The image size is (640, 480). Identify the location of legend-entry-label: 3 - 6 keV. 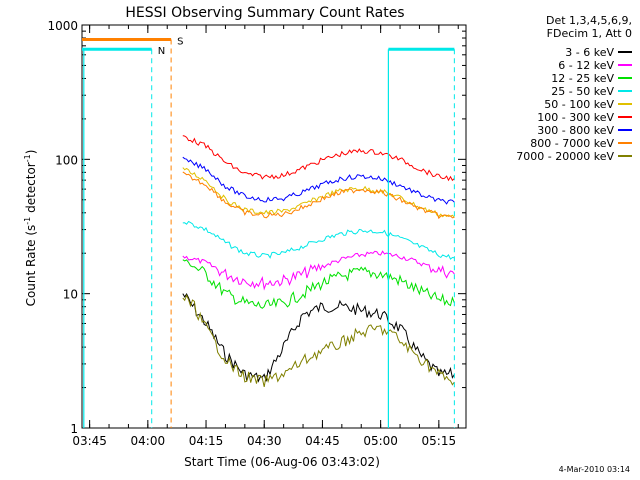
(589, 52).